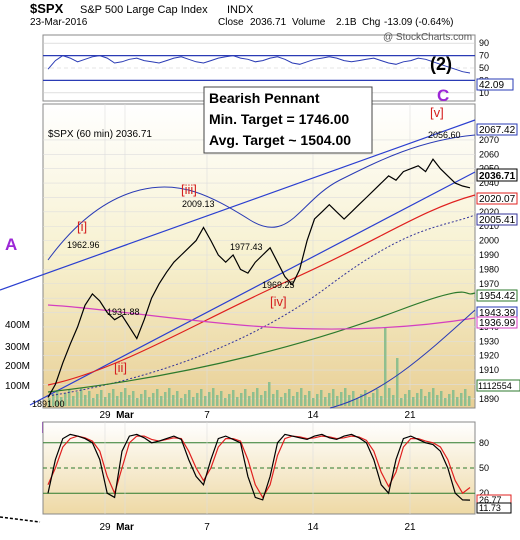  What do you see at coordinates (278, 301) in the screenshot?
I see `wave-iv: [iv]` at bounding box center [278, 301].